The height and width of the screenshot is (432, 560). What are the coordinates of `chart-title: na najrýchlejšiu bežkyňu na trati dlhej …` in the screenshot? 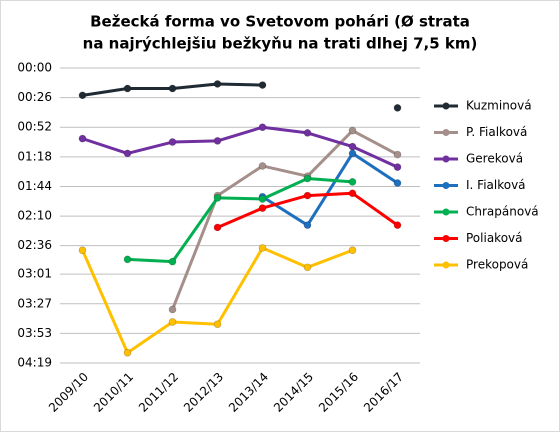 It's located at (280, 44).